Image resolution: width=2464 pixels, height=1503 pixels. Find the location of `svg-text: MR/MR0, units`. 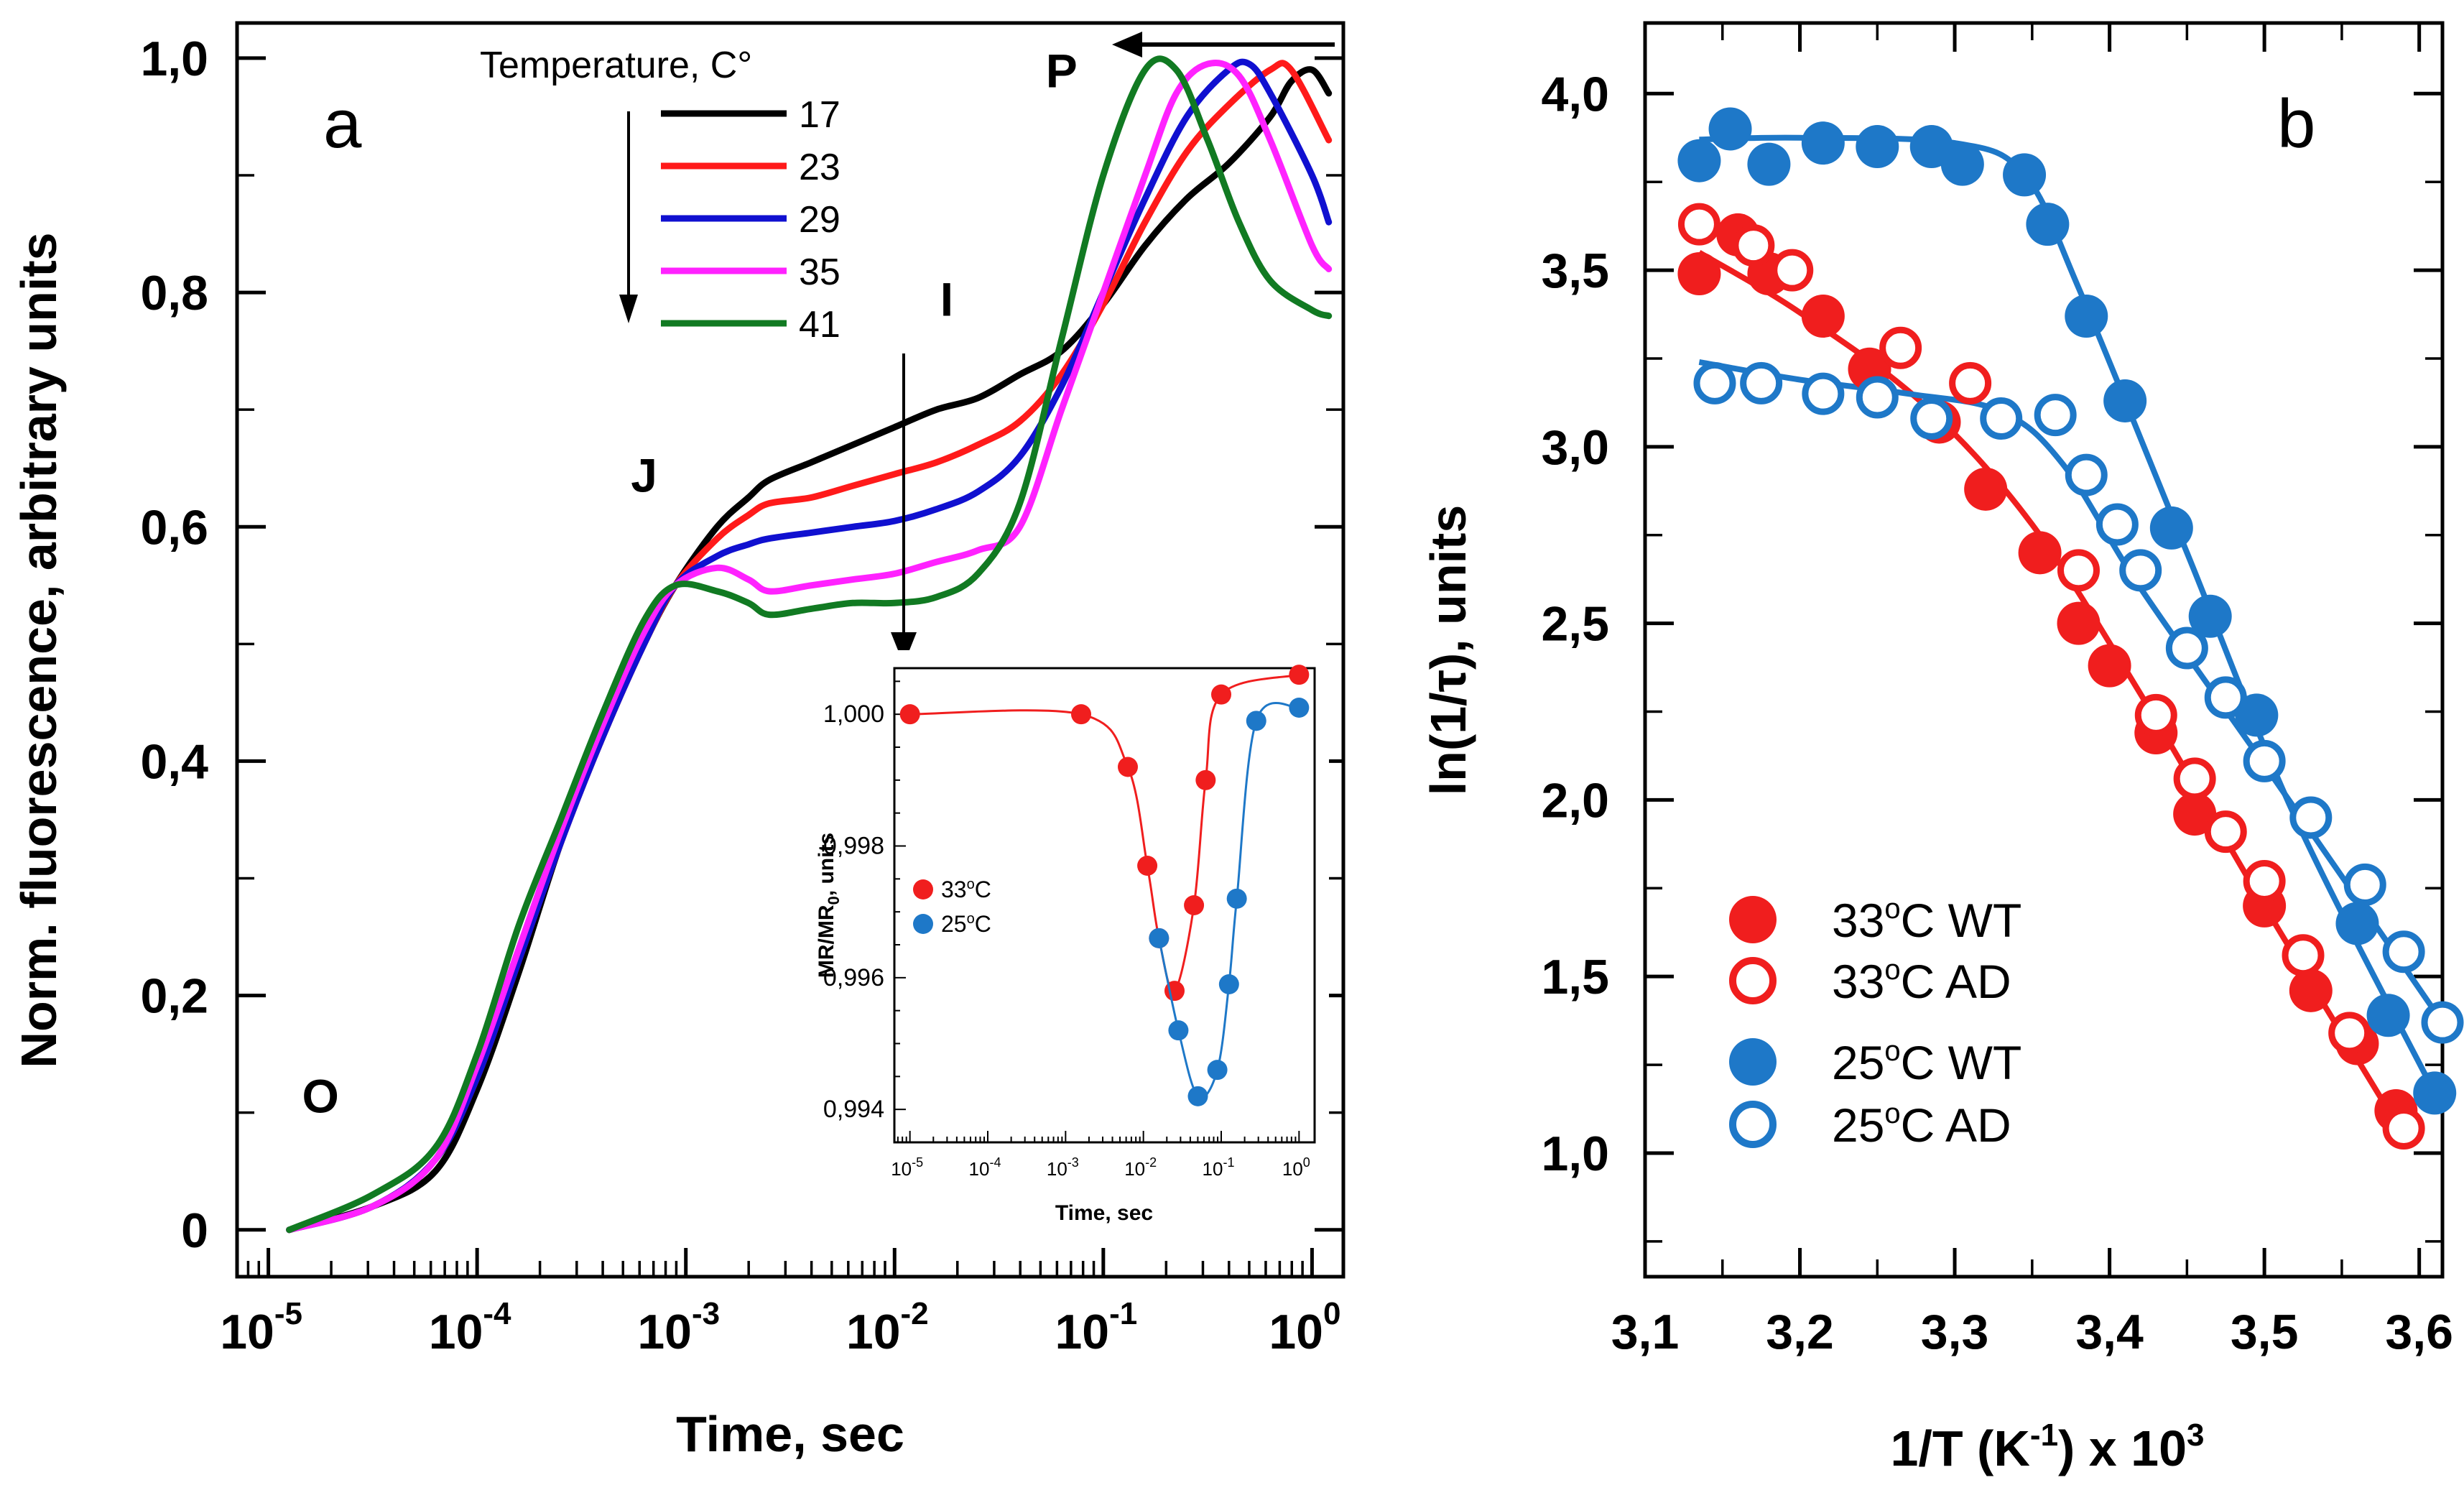

svg-text: MR/MR0, units is located at coordinates (829, 905).